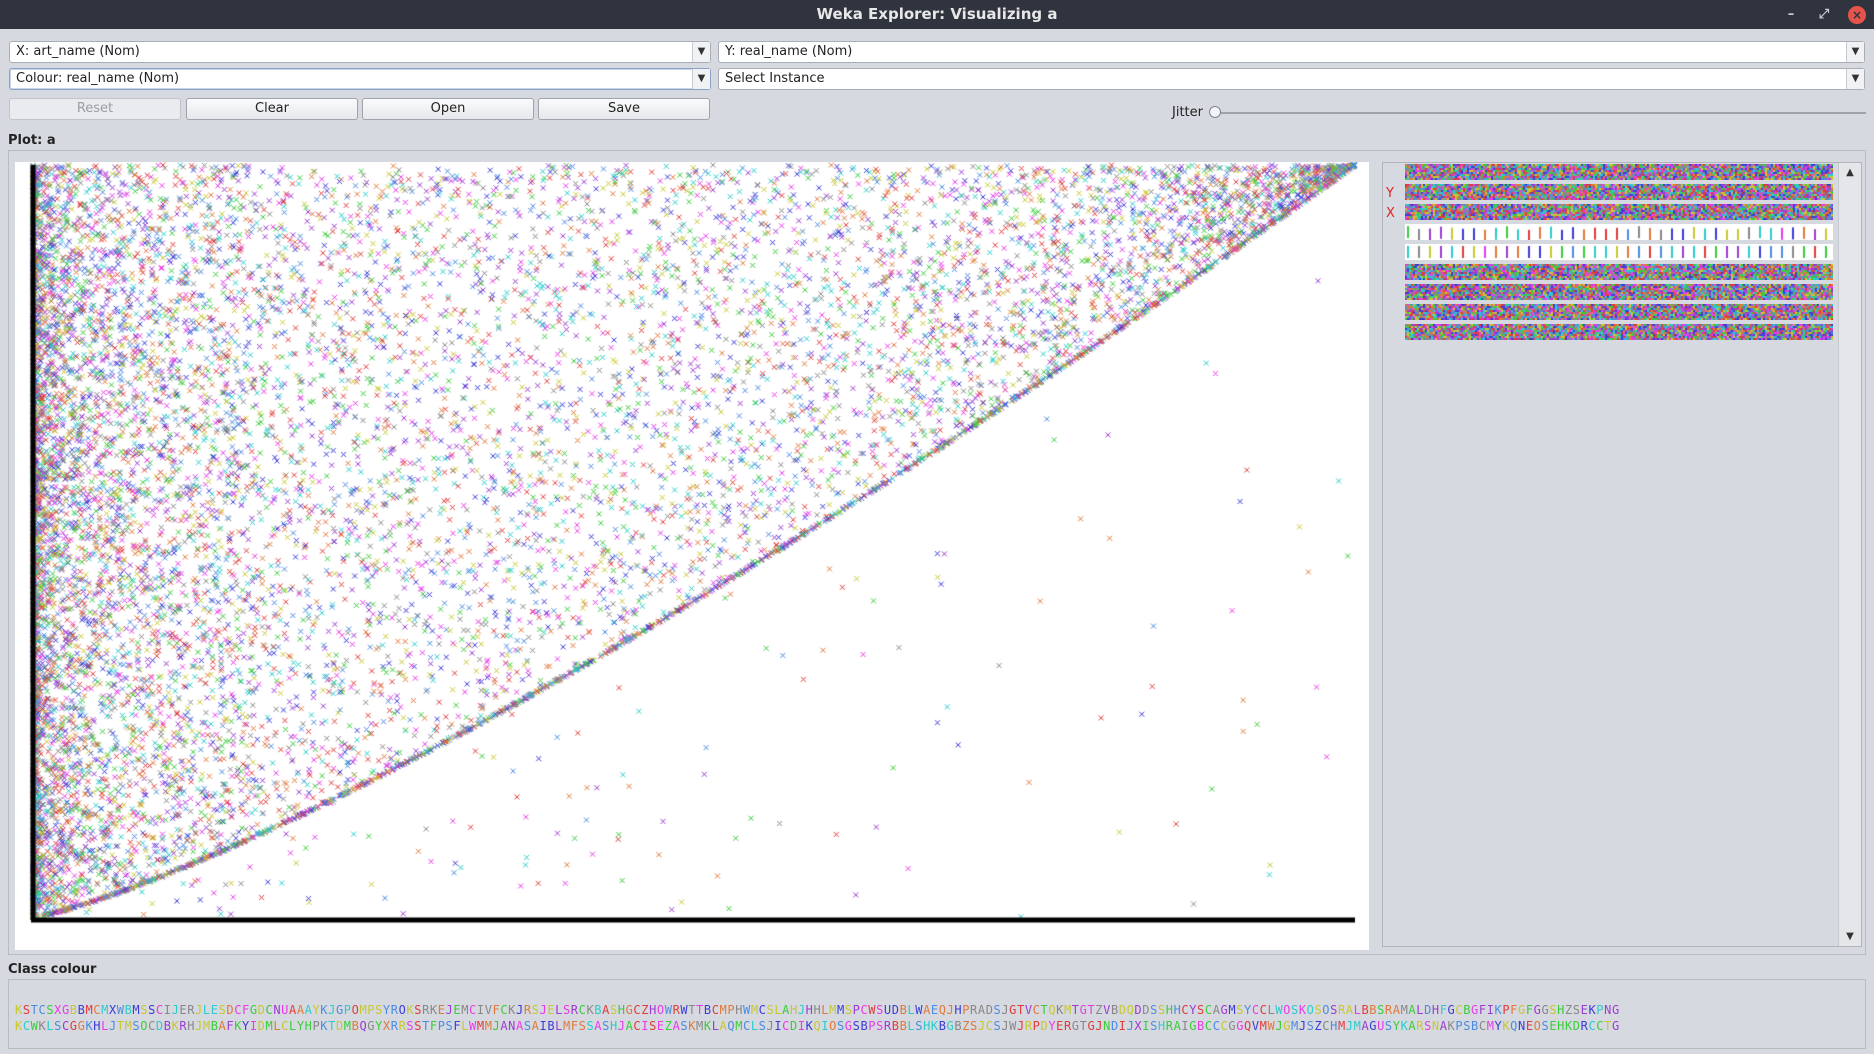 The image size is (1874, 1054). What do you see at coordinates (1850, 172) in the screenshot?
I see `scroll-up-icon: ▲` at bounding box center [1850, 172].